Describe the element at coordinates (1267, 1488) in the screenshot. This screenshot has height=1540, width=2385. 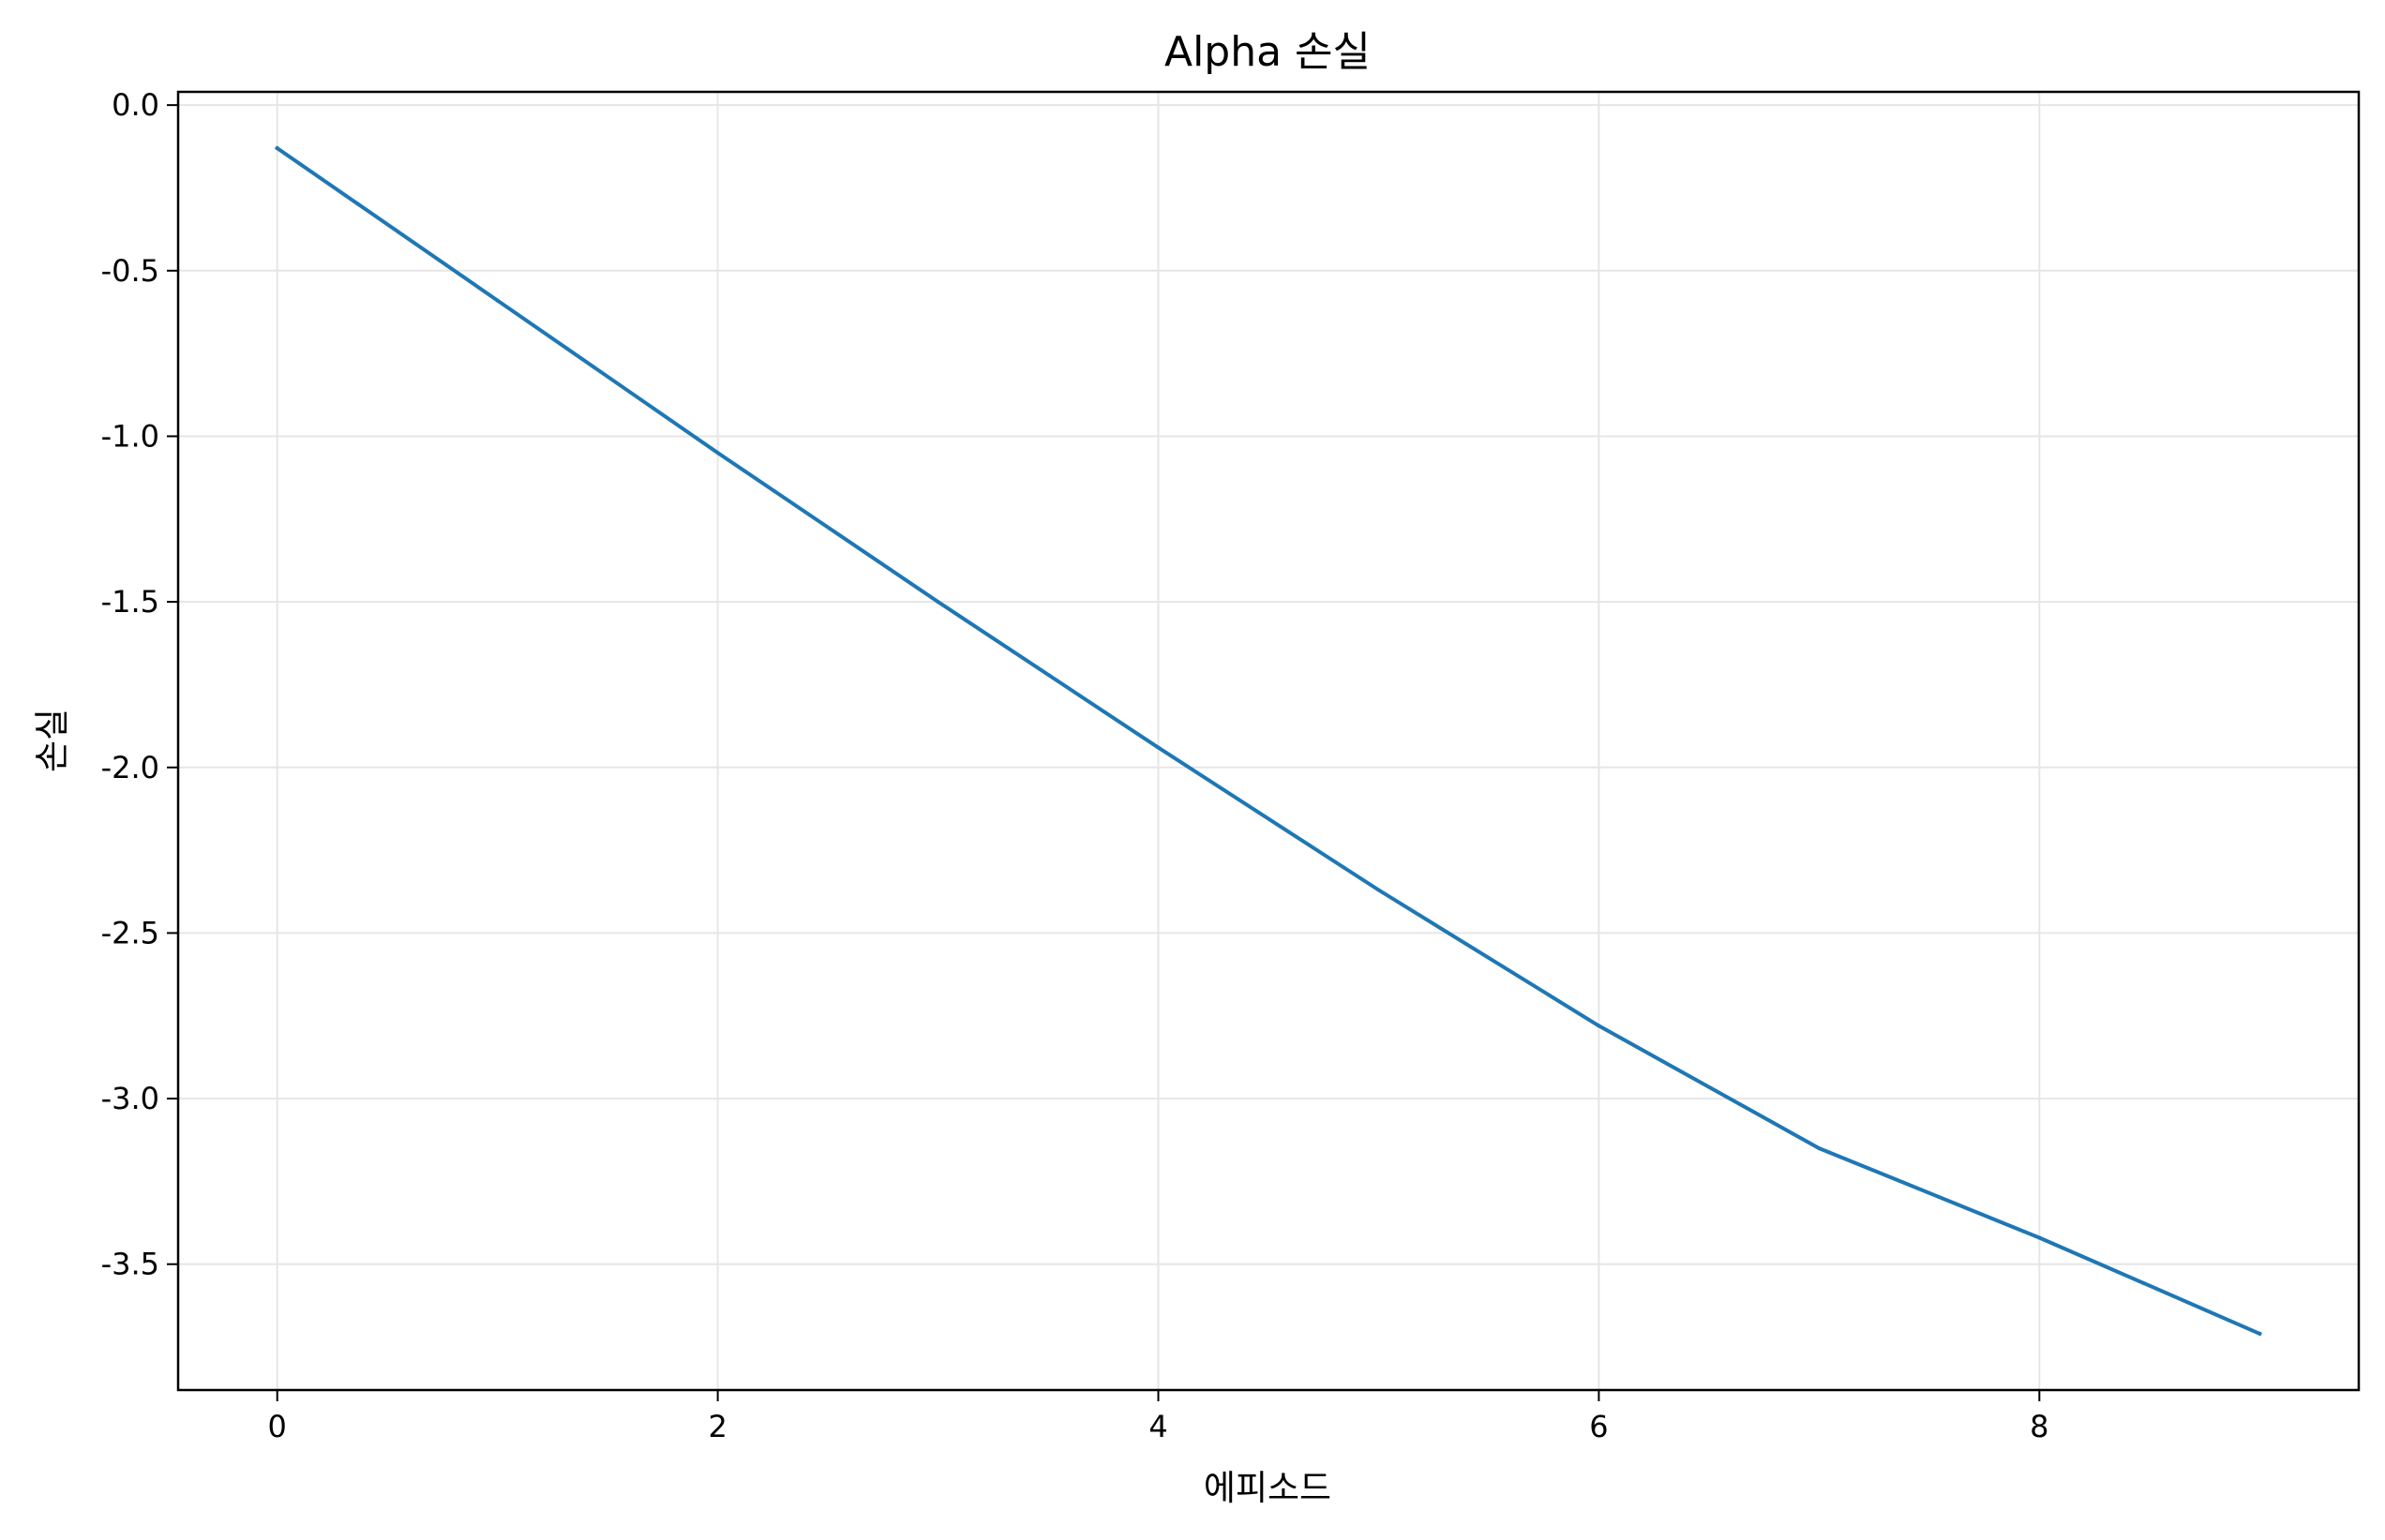
I see `x-axis-label: 에피소드` at that location.